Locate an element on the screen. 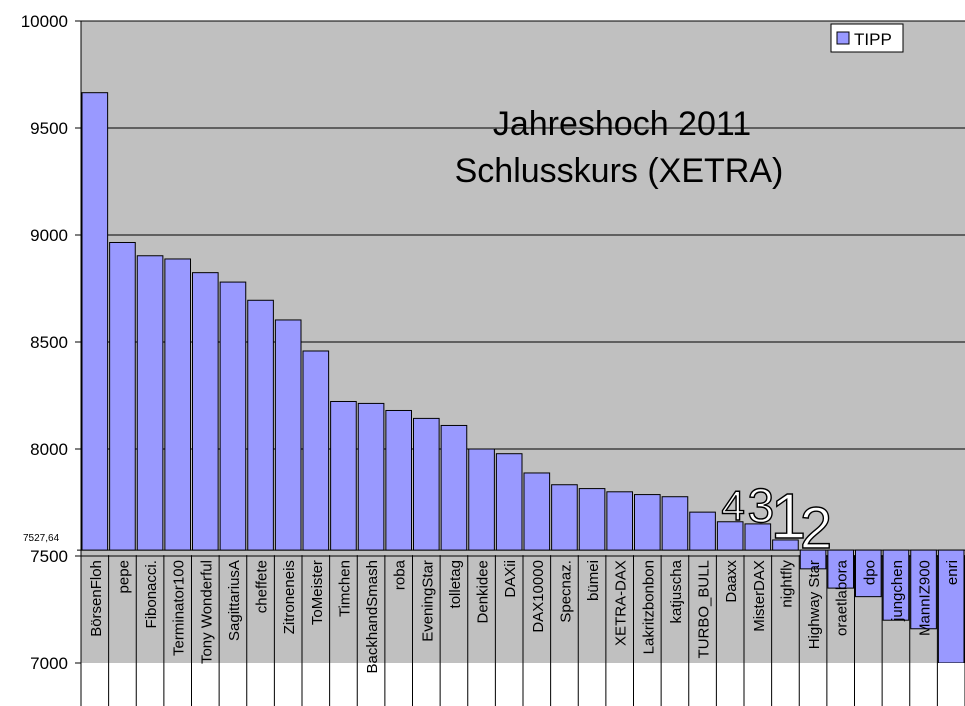 The image size is (965, 706). chart-title: Jahreshoch 2011 Schlusskurs (XETRA) is located at coordinates (619, 147).